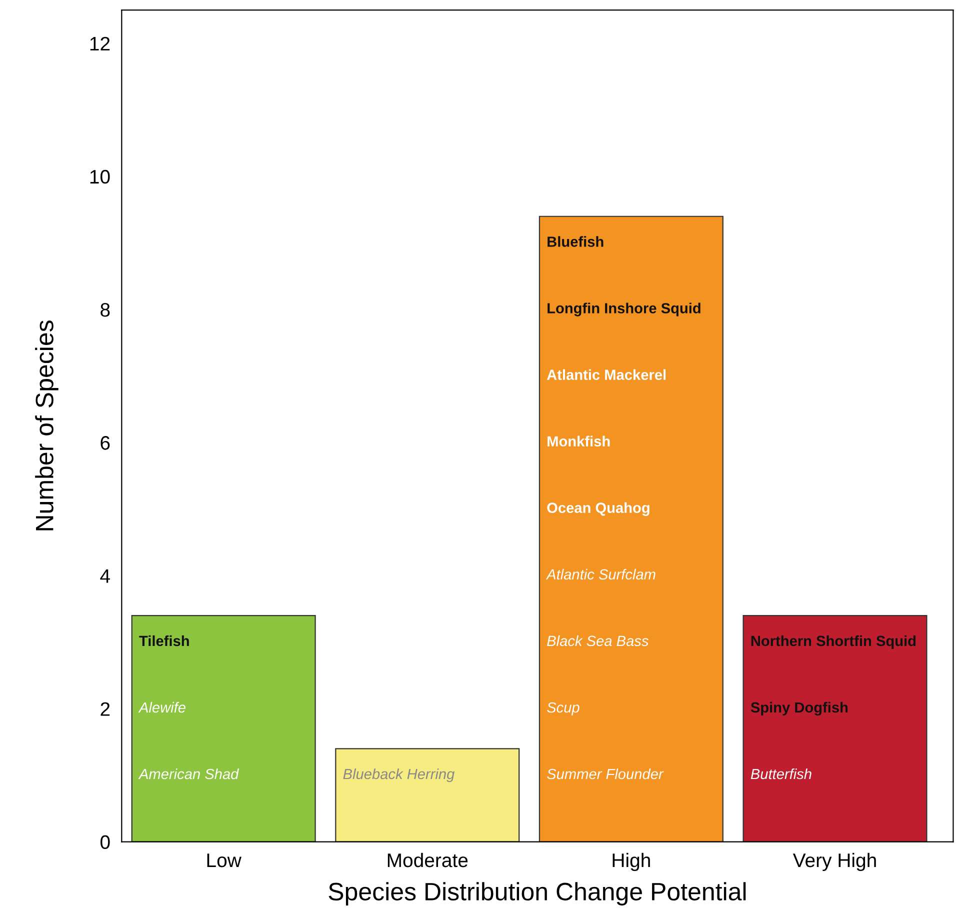 The height and width of the screenshot is (919, 958). I want to click on annotation: American Shad, so click(189, 774).